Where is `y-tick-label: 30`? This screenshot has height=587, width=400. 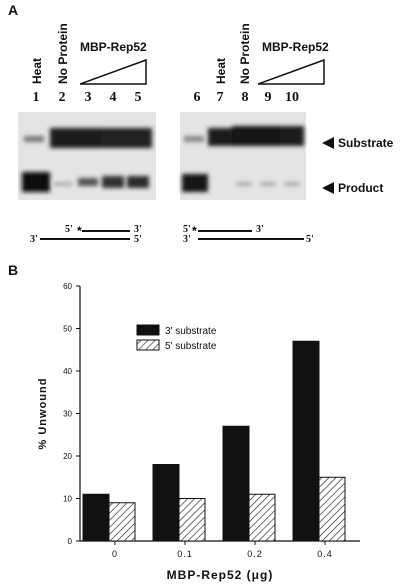
y-tick-label: 30 is located at coordinates (67, 414).